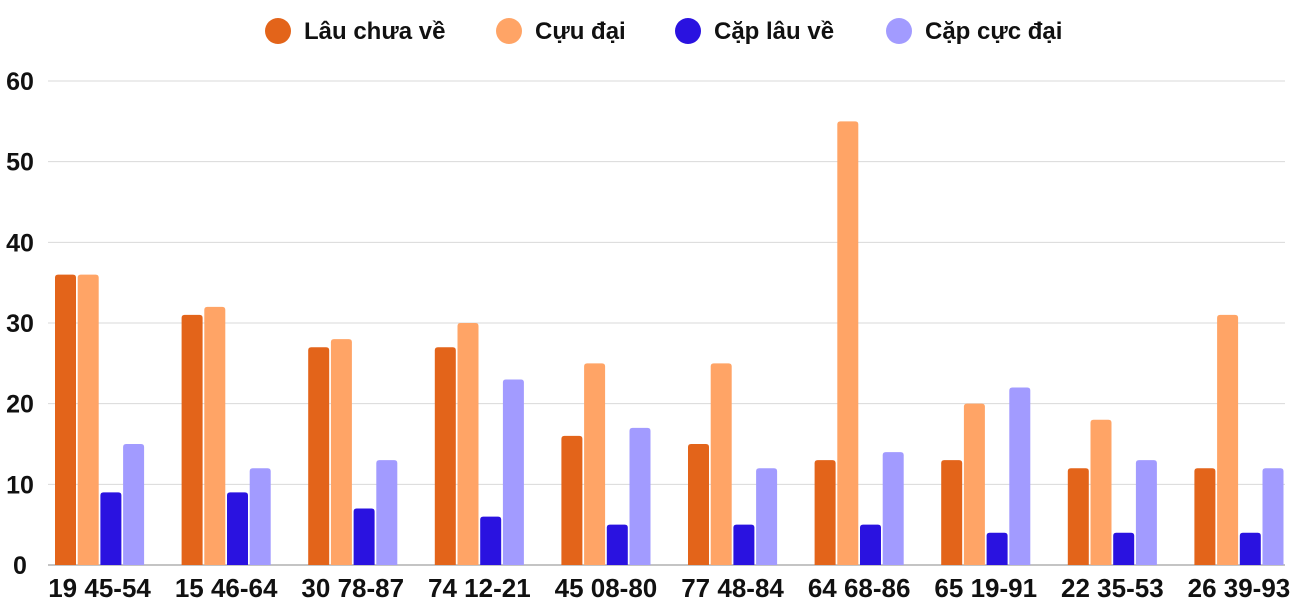 This screenshot has height=600, width=1300. What do you see at coordinates (993, 31) in the screenshot?
I see `legend-label-4: Cặp cực đại` at bounding box center [993, 31].